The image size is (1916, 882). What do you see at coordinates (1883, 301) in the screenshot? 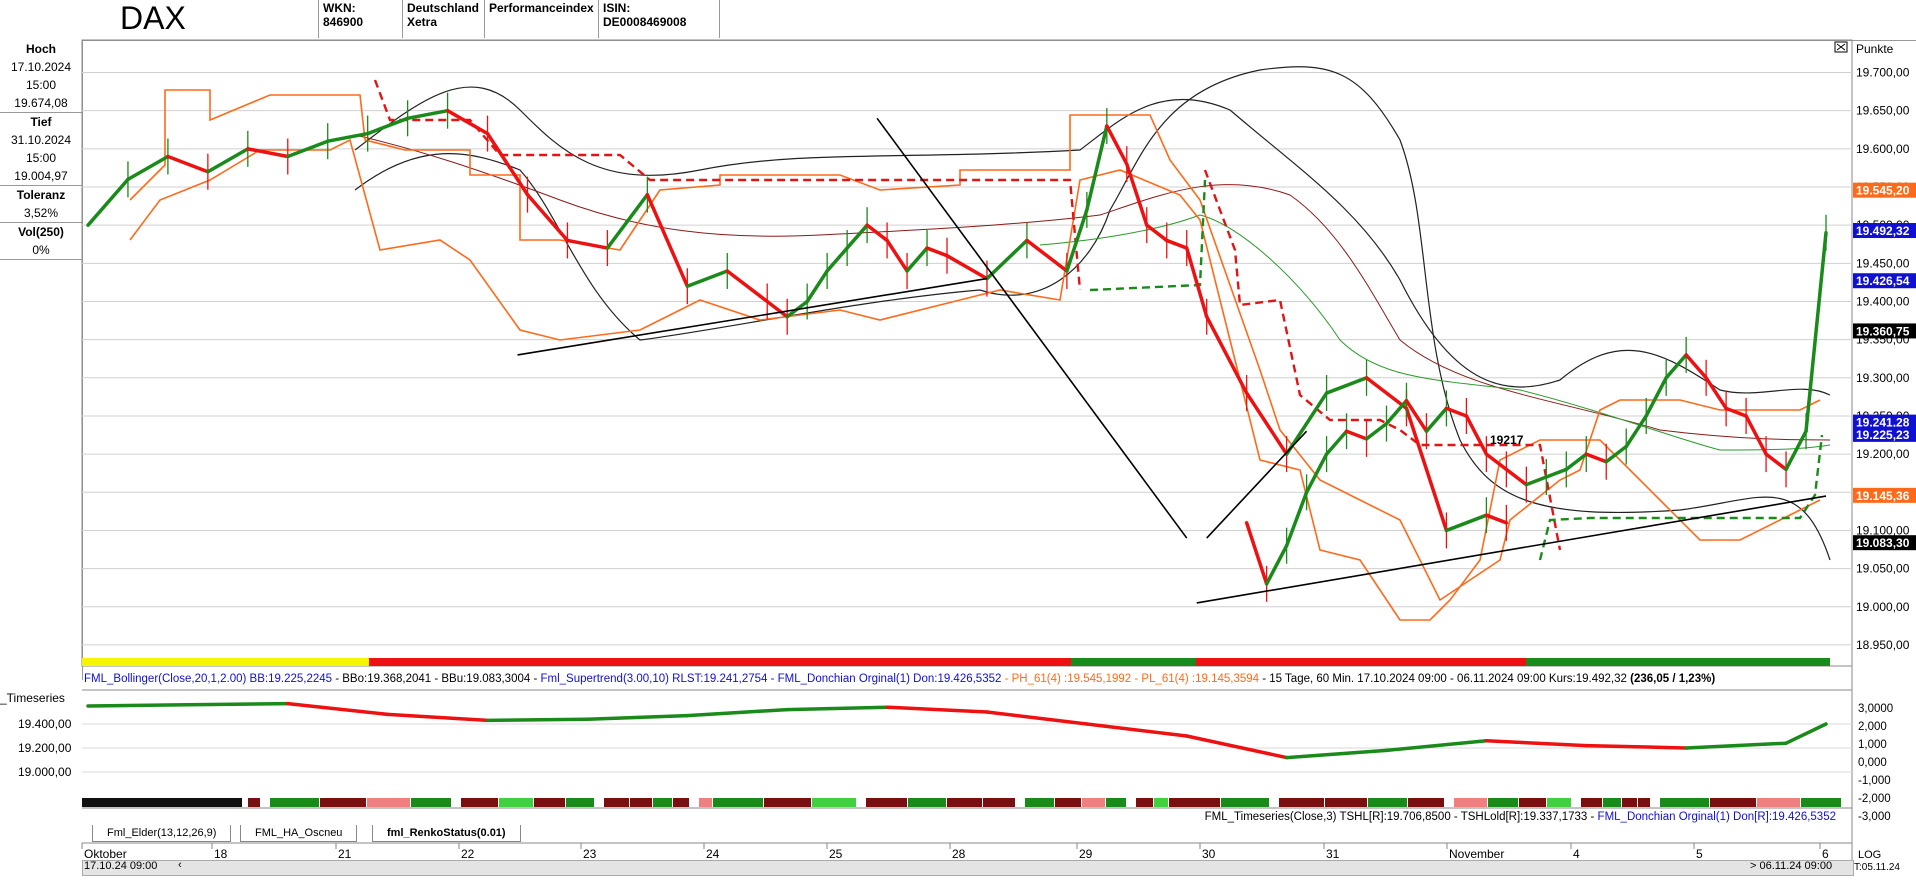
I see `y-tick-label: 19.400,00` at bounding box center [1883, 301].